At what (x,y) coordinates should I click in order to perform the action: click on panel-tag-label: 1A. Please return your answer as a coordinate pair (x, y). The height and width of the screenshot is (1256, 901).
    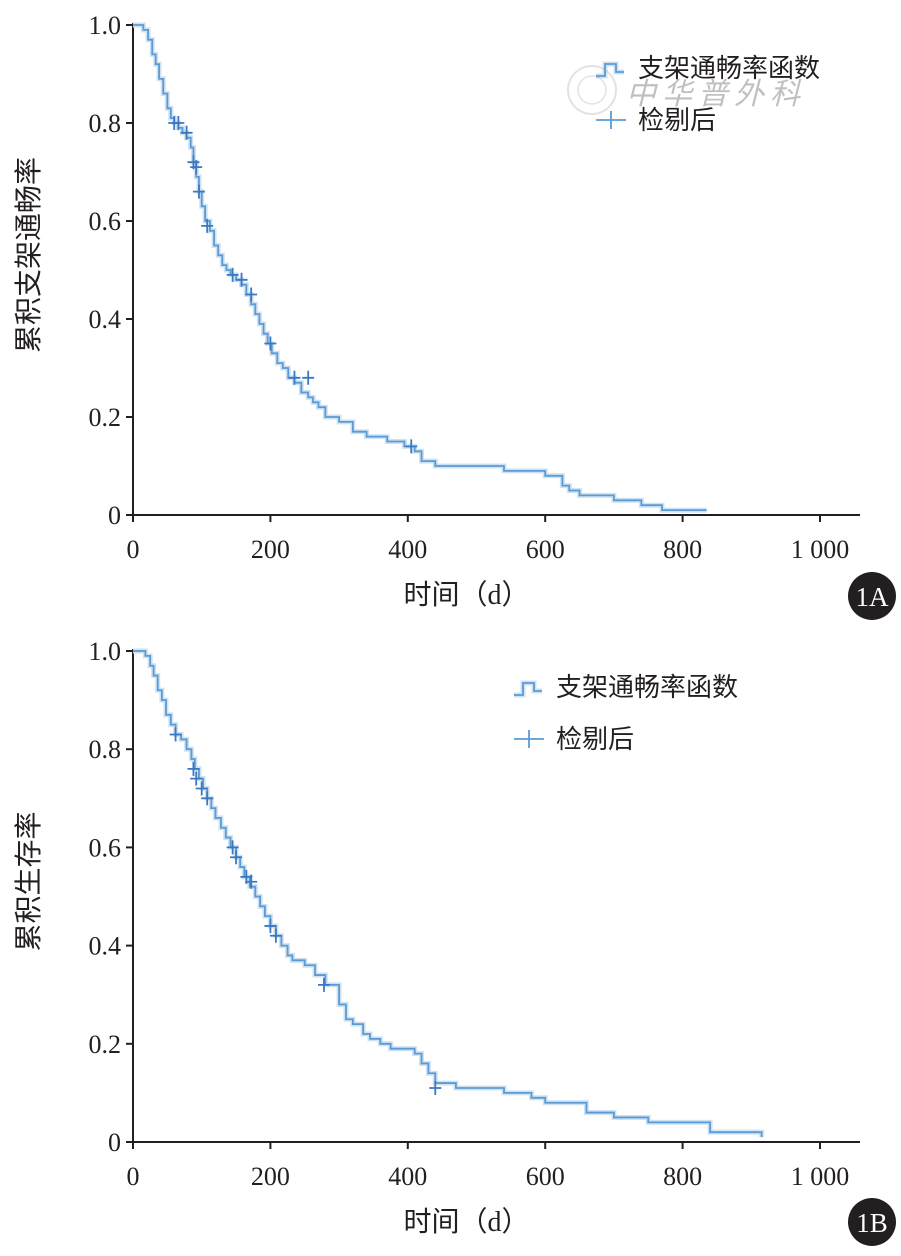
    Looking at the image, I should click on (873, 597).